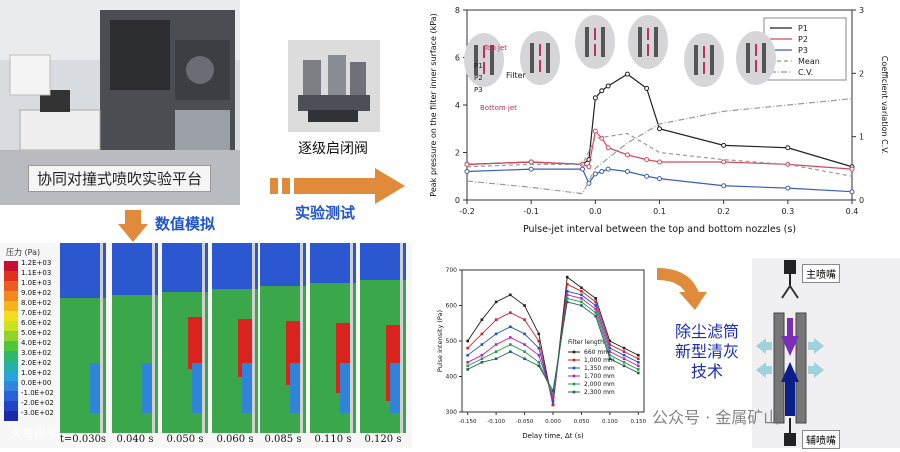 This screenshot has height=452, width=900. What do you see at coordinates (185, 439) in the screenshot?
I see `contour-time-label: 0.050 s` at bounding box center [185, 439].